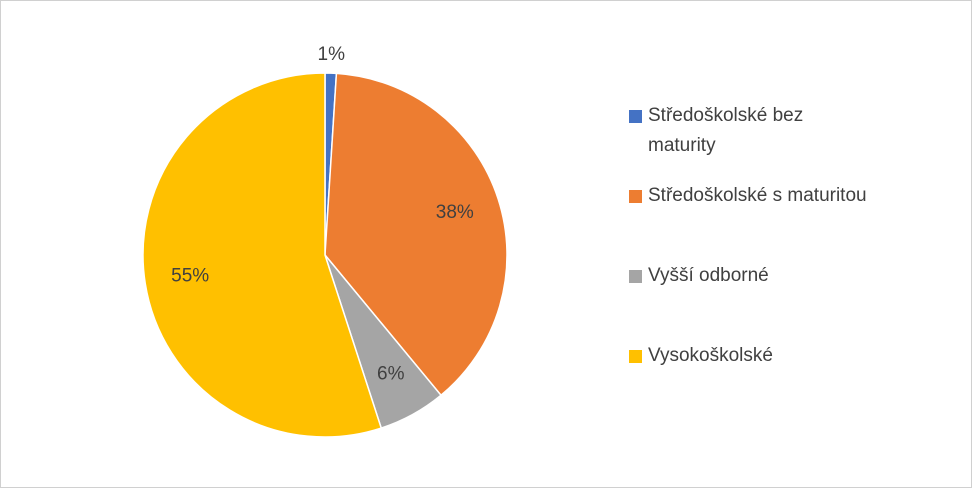 Image resolution: width=972 pixels, height=488 pixels. Describe the element at coordinates (391, 374) in the screenshot. I see `data-label: 6%` at that location.